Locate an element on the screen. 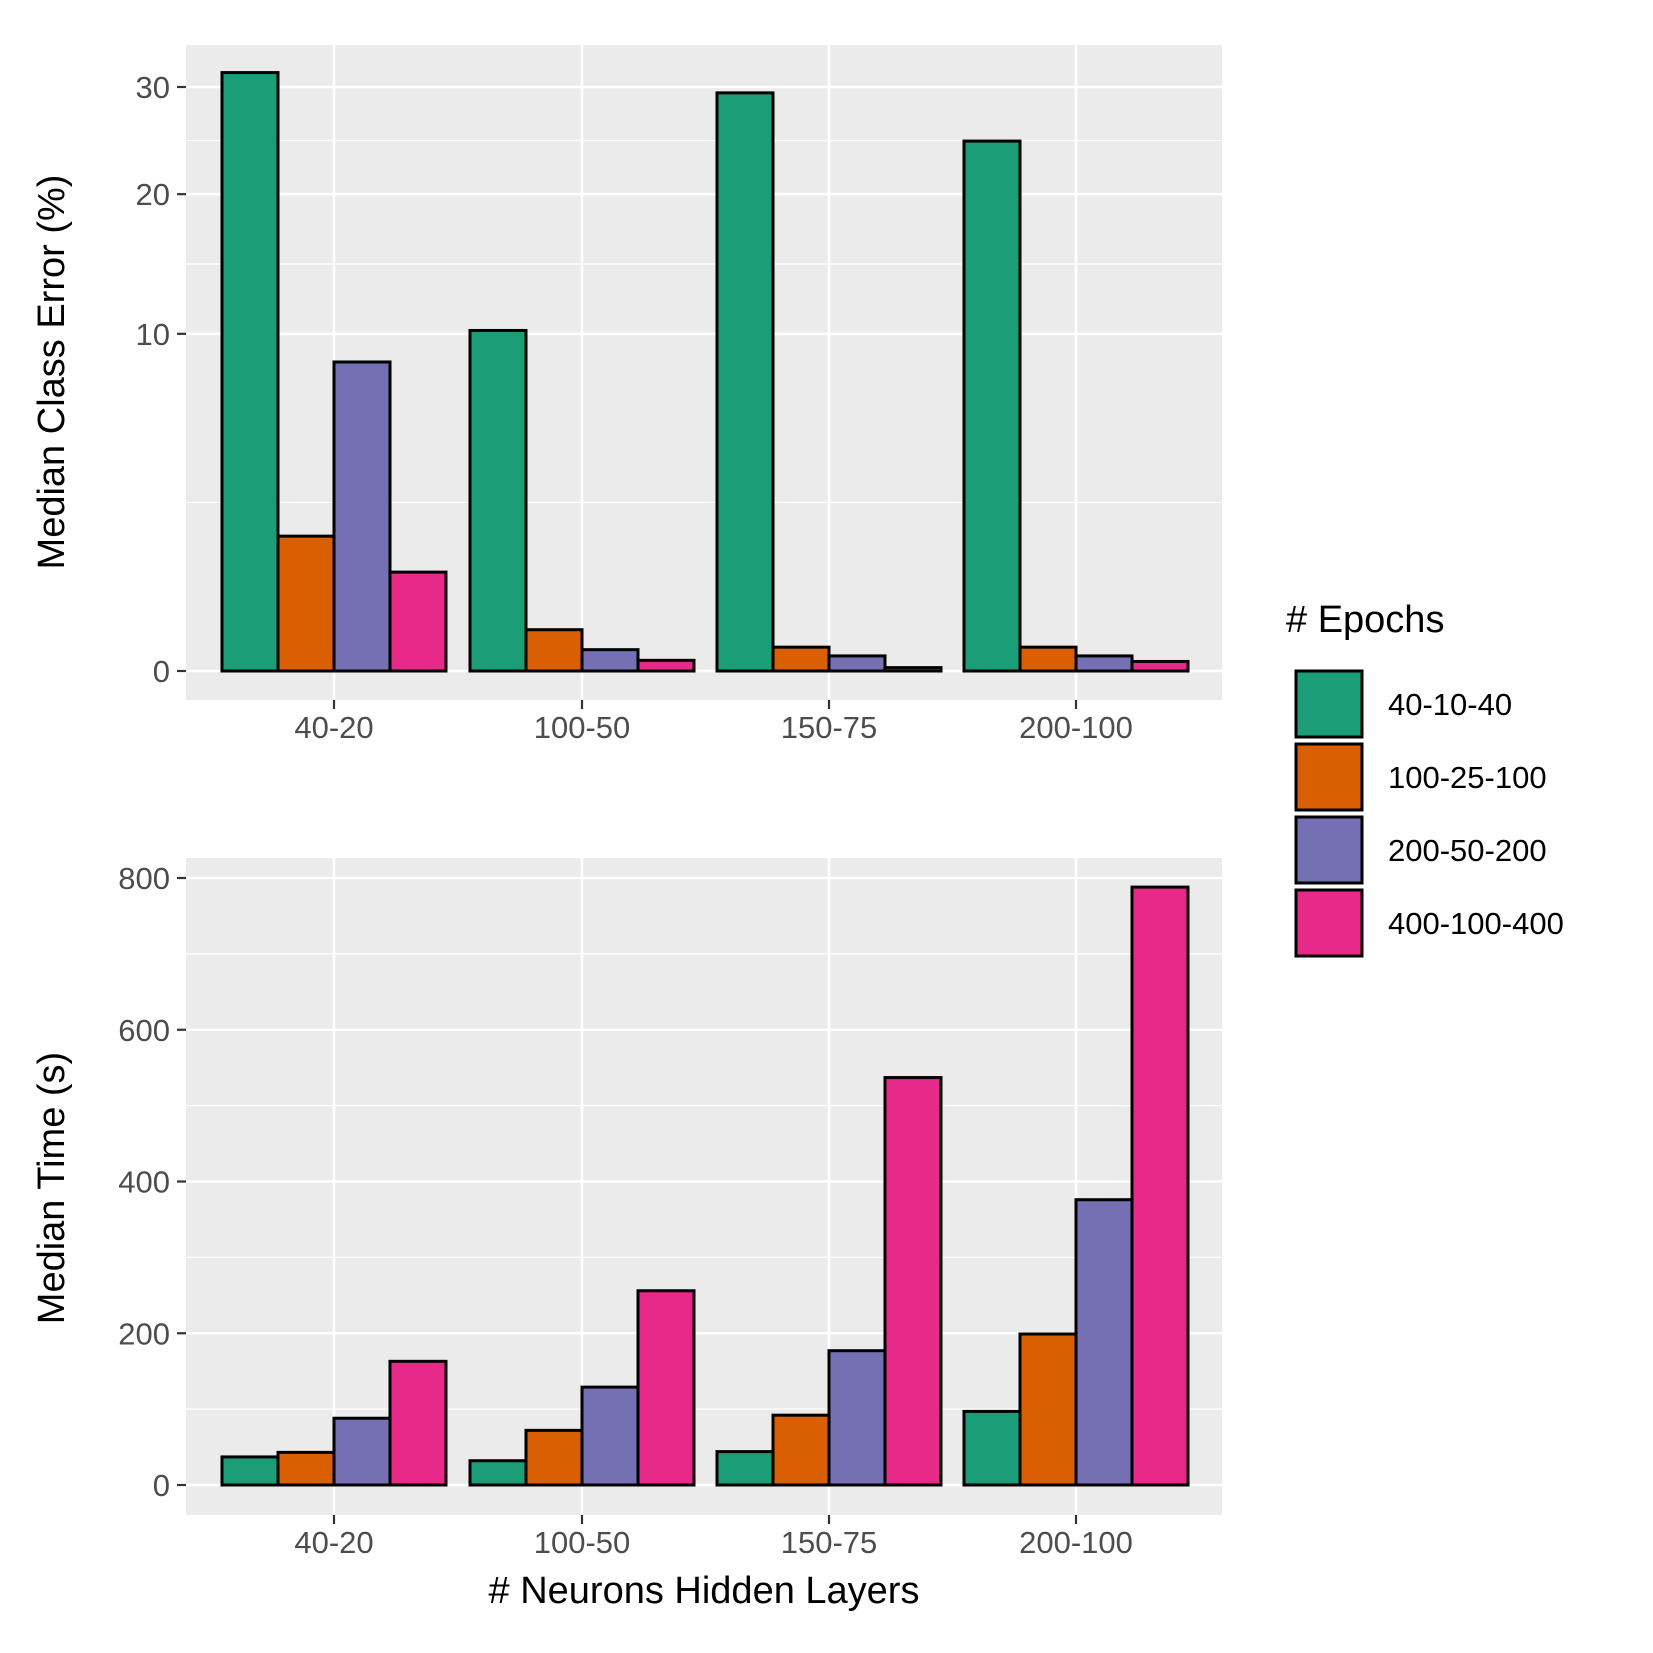 The image size is (1653, 1653). legend-label: 40-10-40 is located at coordinates (1450, 704).